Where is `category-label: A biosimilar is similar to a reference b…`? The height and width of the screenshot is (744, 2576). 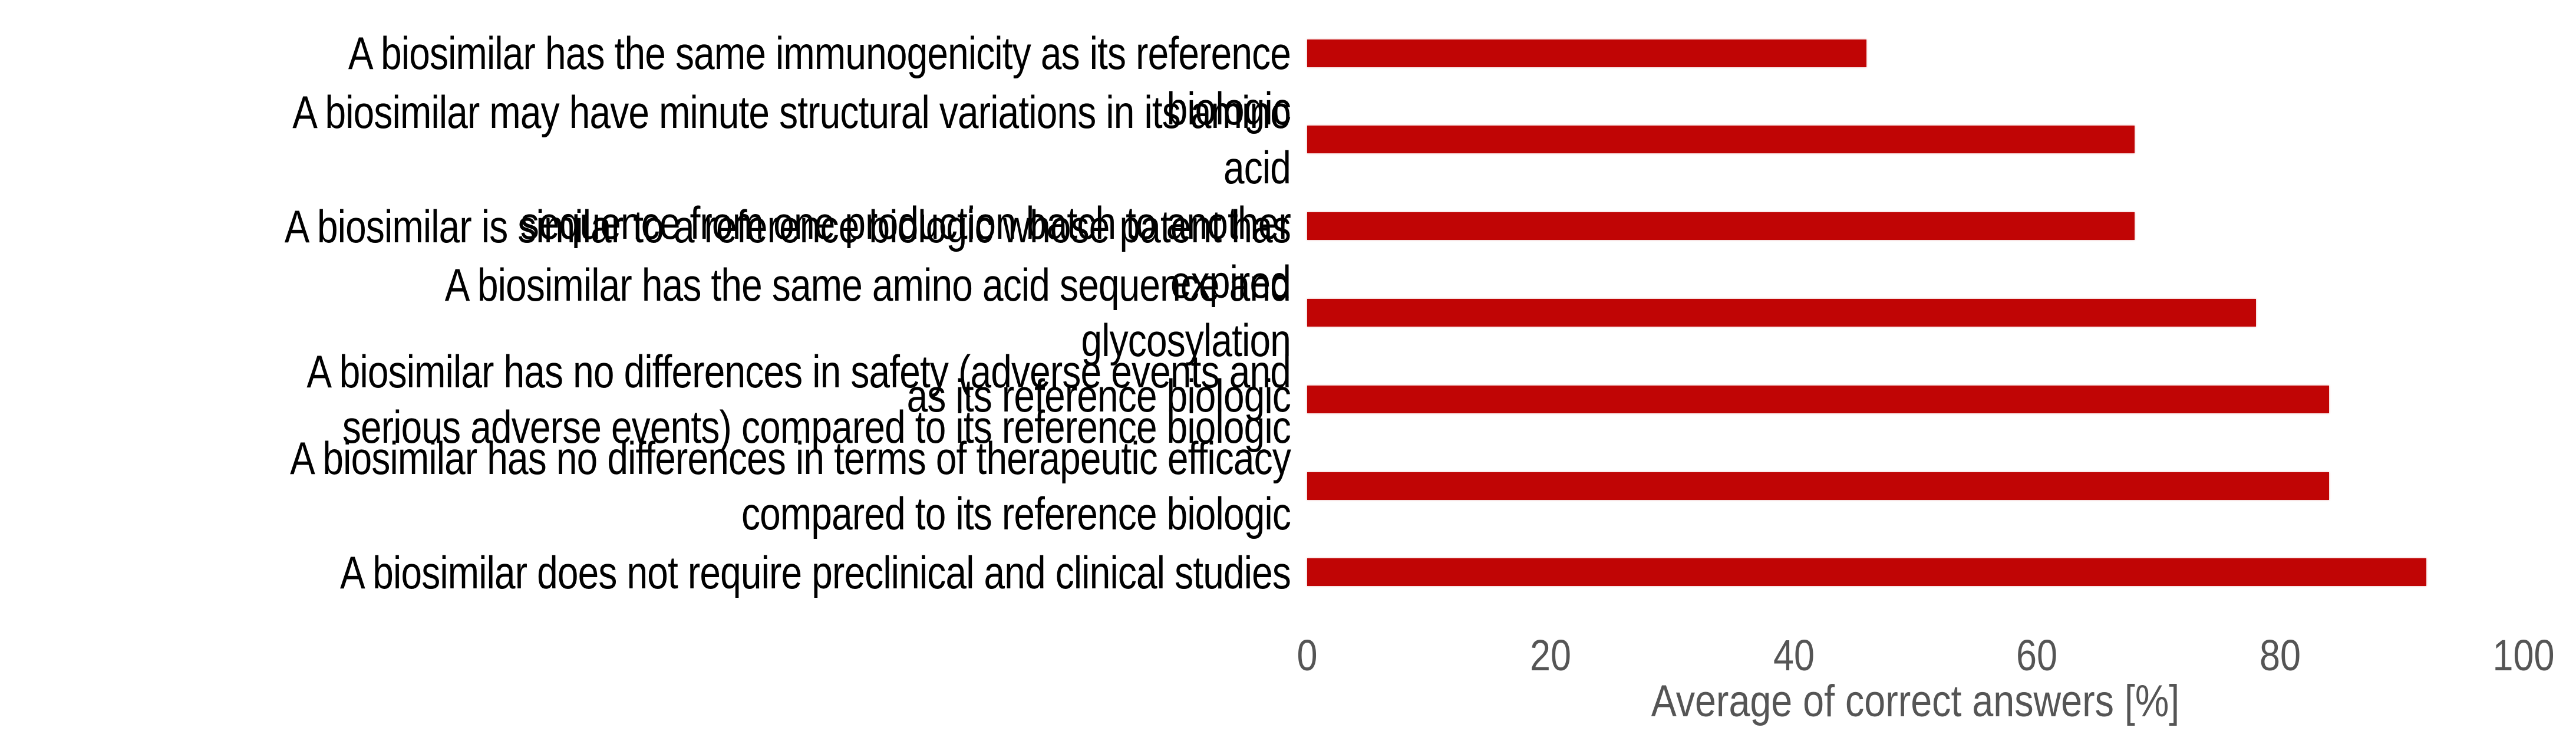
category-label: A biosimilar is similar to a reference b… is located at coordinates (788, 254).